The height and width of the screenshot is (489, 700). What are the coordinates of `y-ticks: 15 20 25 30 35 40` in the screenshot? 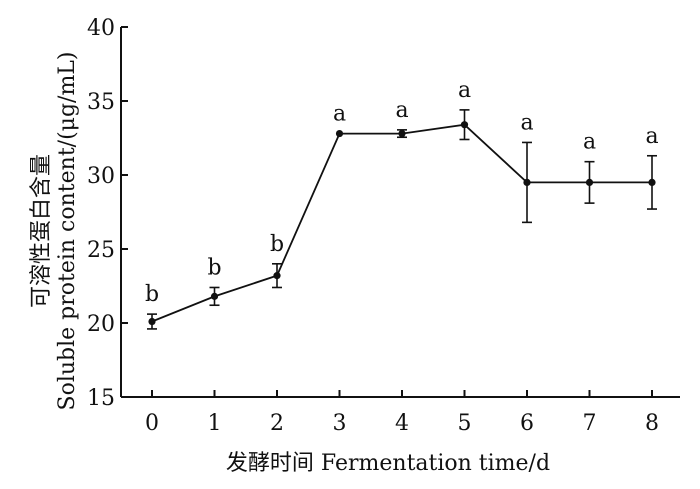 It's located at (107, 213).